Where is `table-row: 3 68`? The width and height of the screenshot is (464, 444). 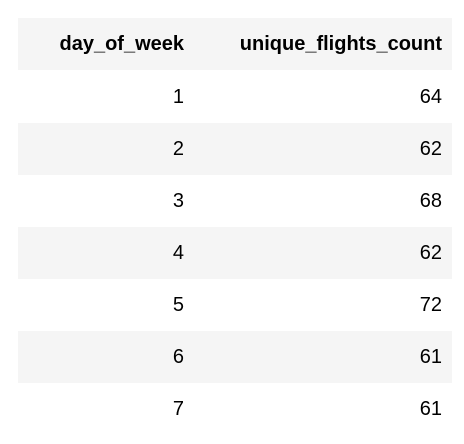 table-row: 3 68 is located at coordinates (235, 201).